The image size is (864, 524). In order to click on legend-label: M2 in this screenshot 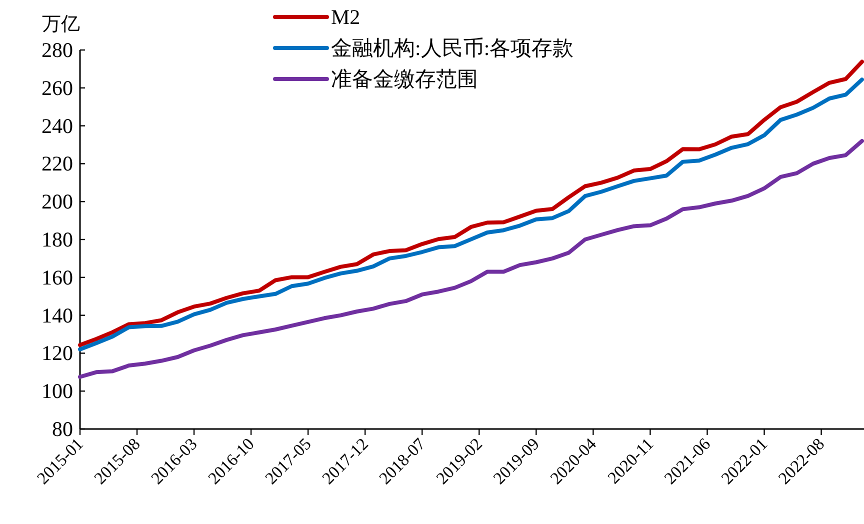, I will do `click(345, 17)`.